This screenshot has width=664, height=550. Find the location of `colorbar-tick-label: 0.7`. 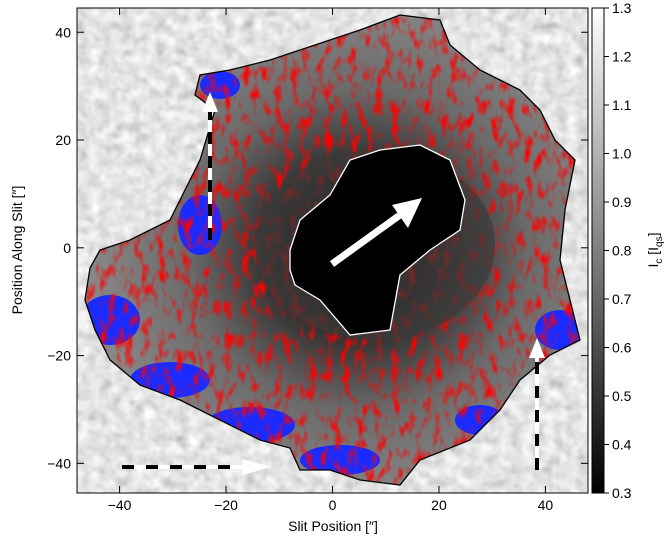

colorbar-tick-label: 0.7 is located at coordinates (622, 299).